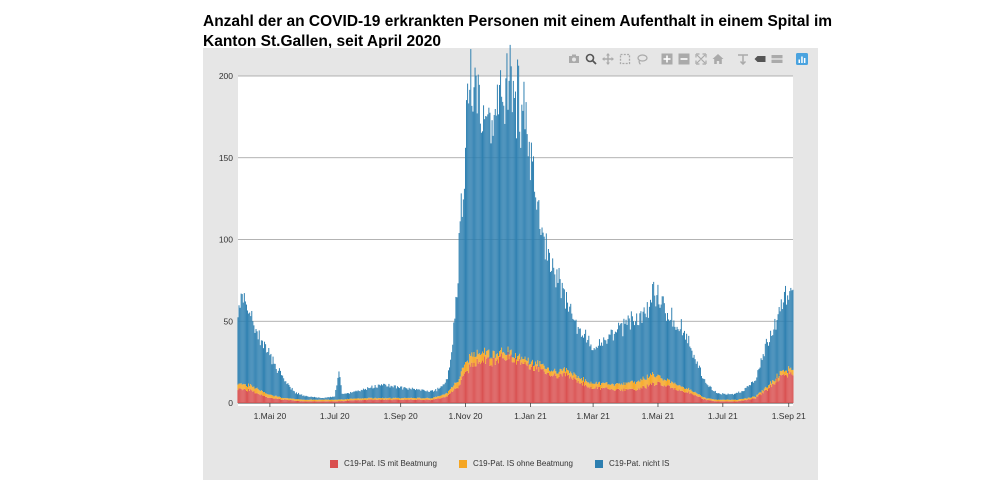 This screenshot has width=1000, height=500. I want to click on legend-item-ohne-beatmung: C19-Pat. IS ohne Beatmung, so click(515, 463).